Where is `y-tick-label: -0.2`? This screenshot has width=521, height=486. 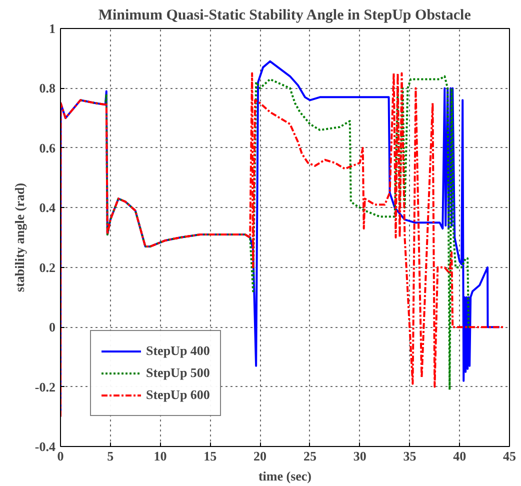
y-tick-label: -0.2 is located at coordinates (45, 386).